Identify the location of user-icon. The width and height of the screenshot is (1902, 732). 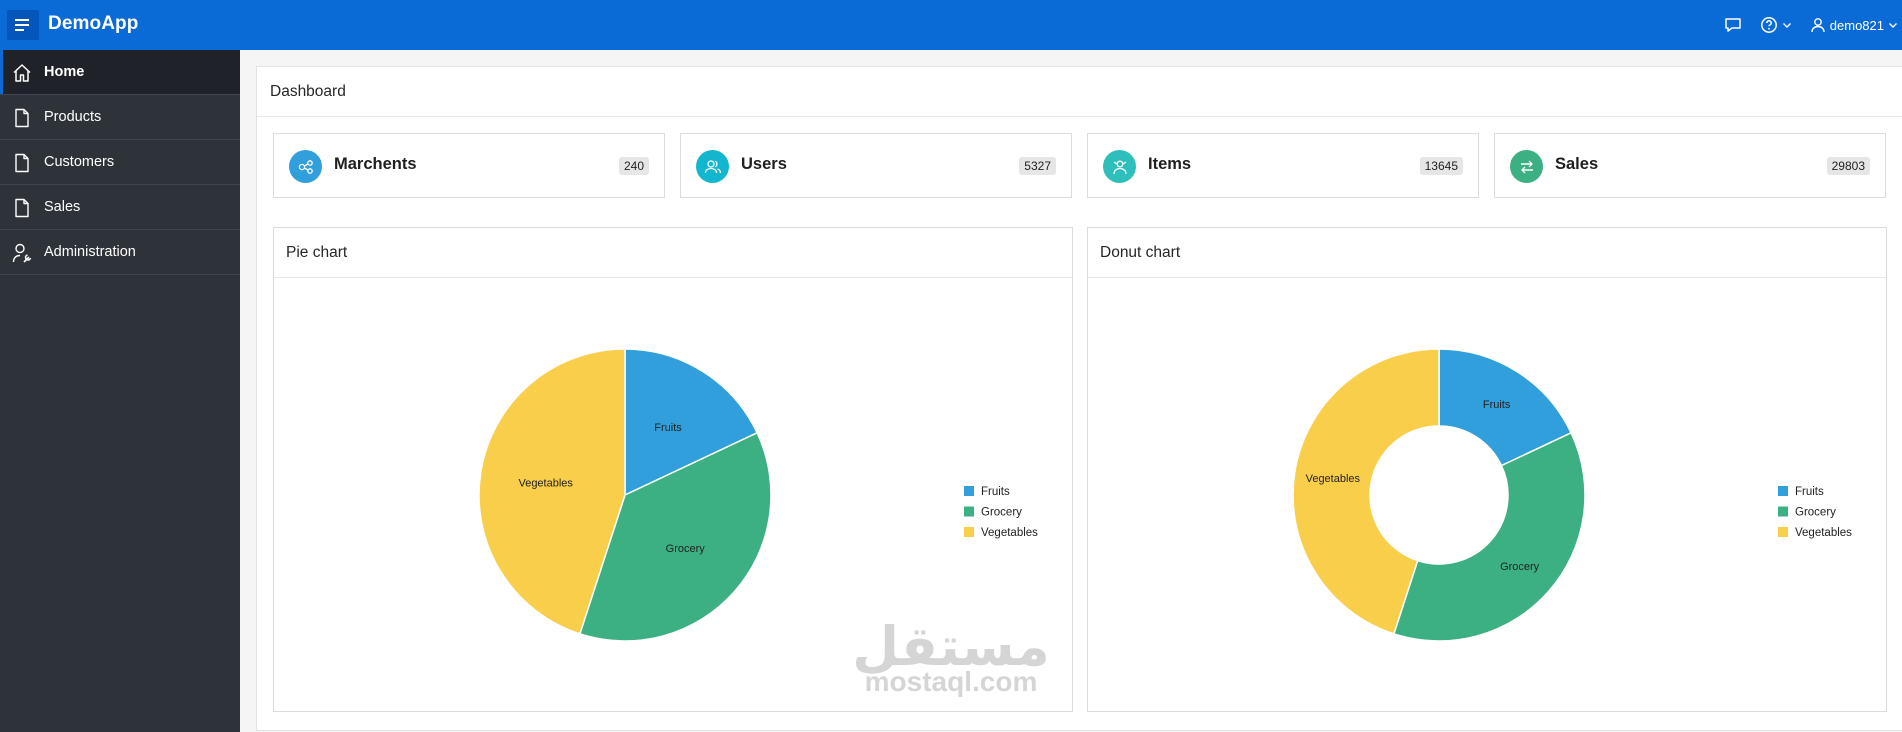
(1818, 25).